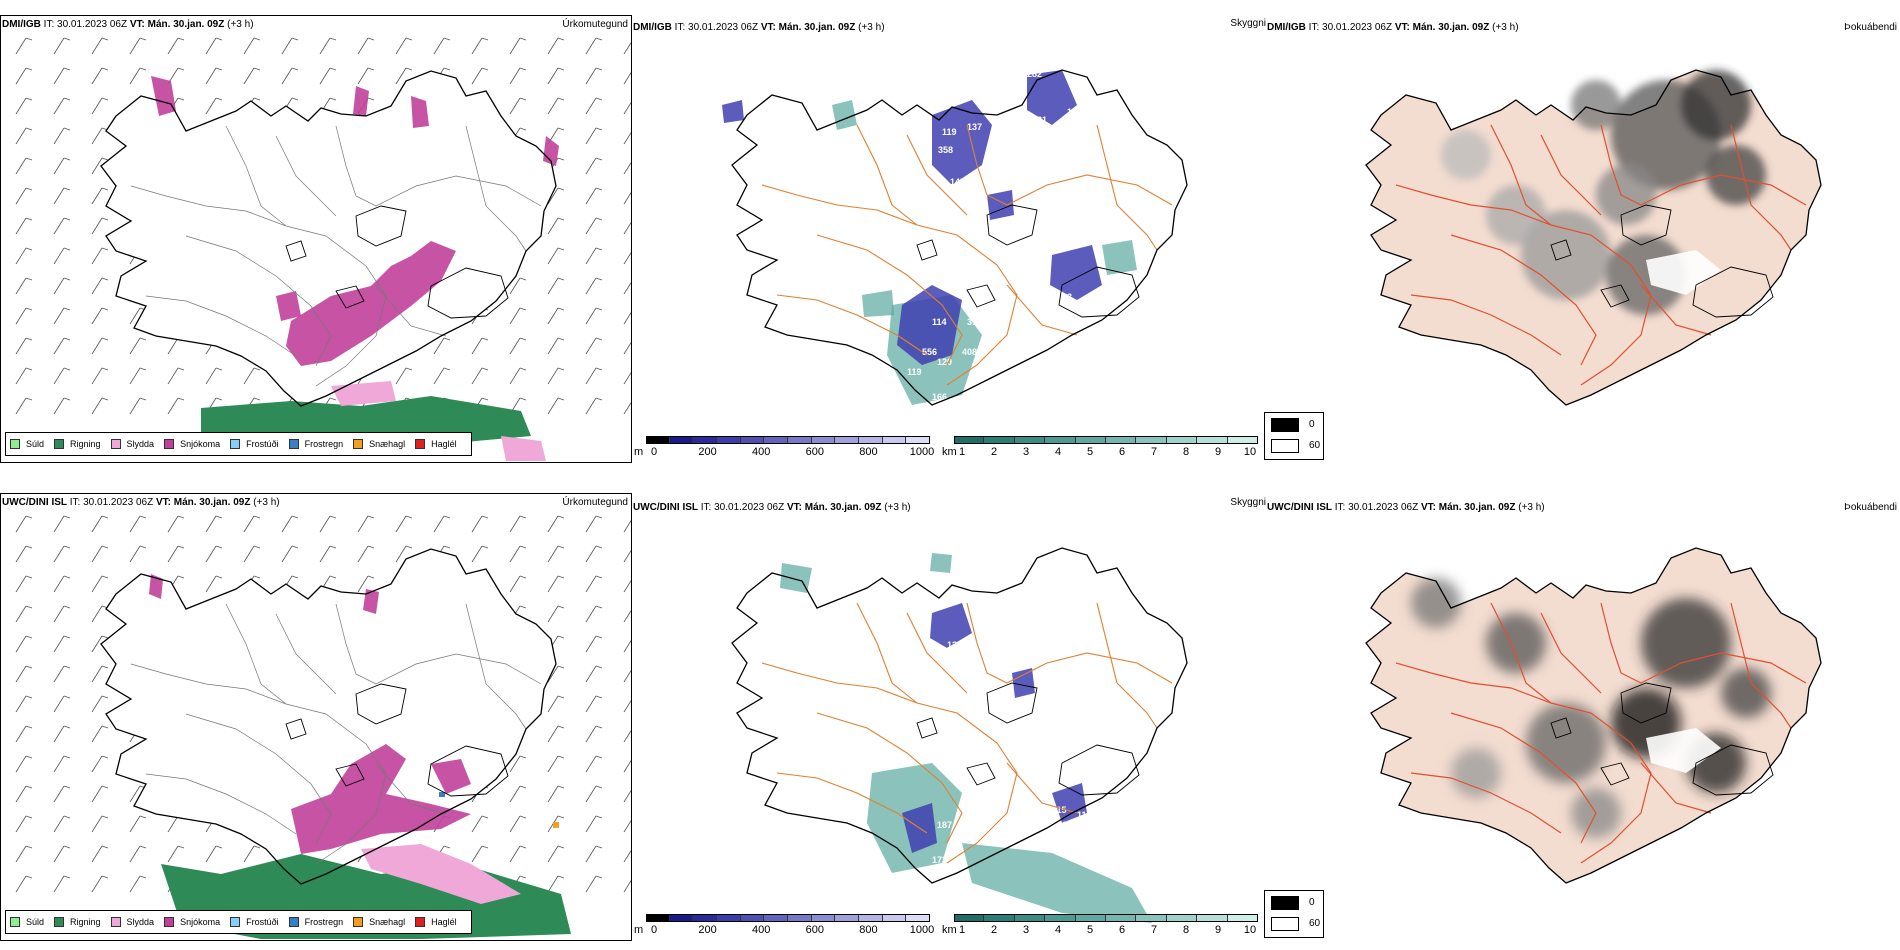 Image resolution: width=1900 pixels, height=950 pixels. What do you see at coordinates (1294, 436) in the screenshot?
I see `cloud-key: 0 60` at bounding box center [1294, 436].